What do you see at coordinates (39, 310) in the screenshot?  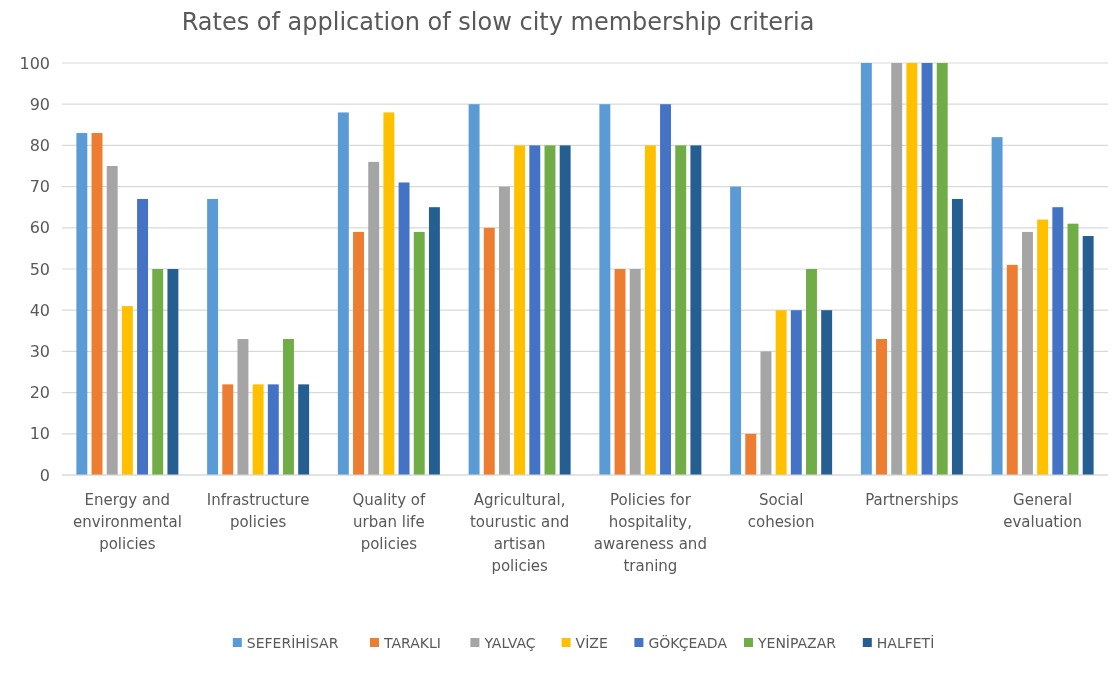 I see `y-tick-label: 40` at bounding box center [39, 310].